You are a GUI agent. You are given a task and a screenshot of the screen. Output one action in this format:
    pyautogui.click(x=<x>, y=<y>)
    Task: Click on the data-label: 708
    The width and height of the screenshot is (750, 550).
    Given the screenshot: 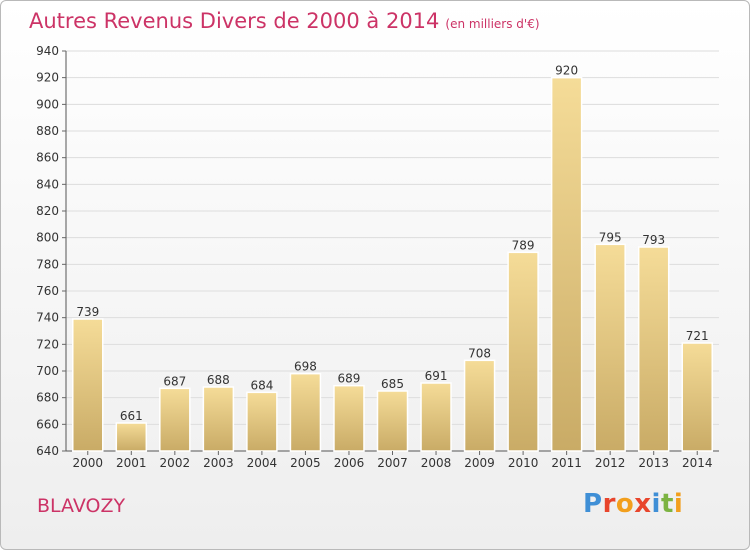 What is the action you would take?
    pyautogui.click(x=479, y=353)
    